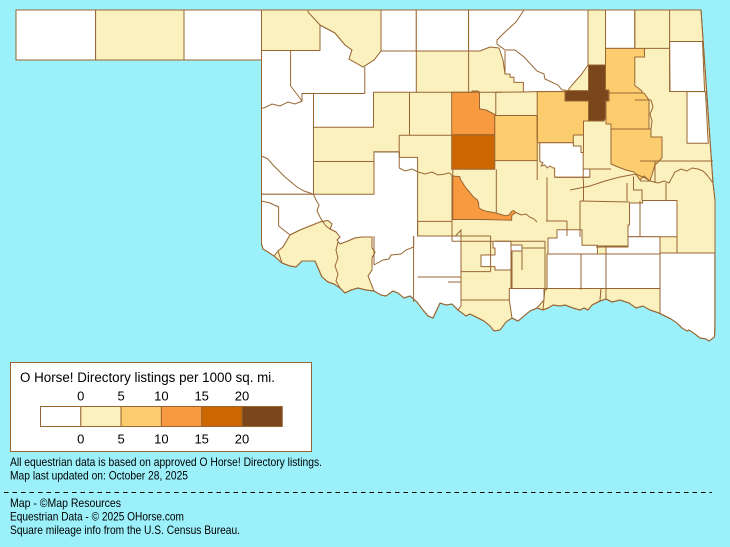 This screenshot has width=730, height=547. Describe the element at coordinates (99, 476) in the screenshot. I see `svg-text:Map last updated on: October 2: Map last updated on: October 28, 2025` at that location.